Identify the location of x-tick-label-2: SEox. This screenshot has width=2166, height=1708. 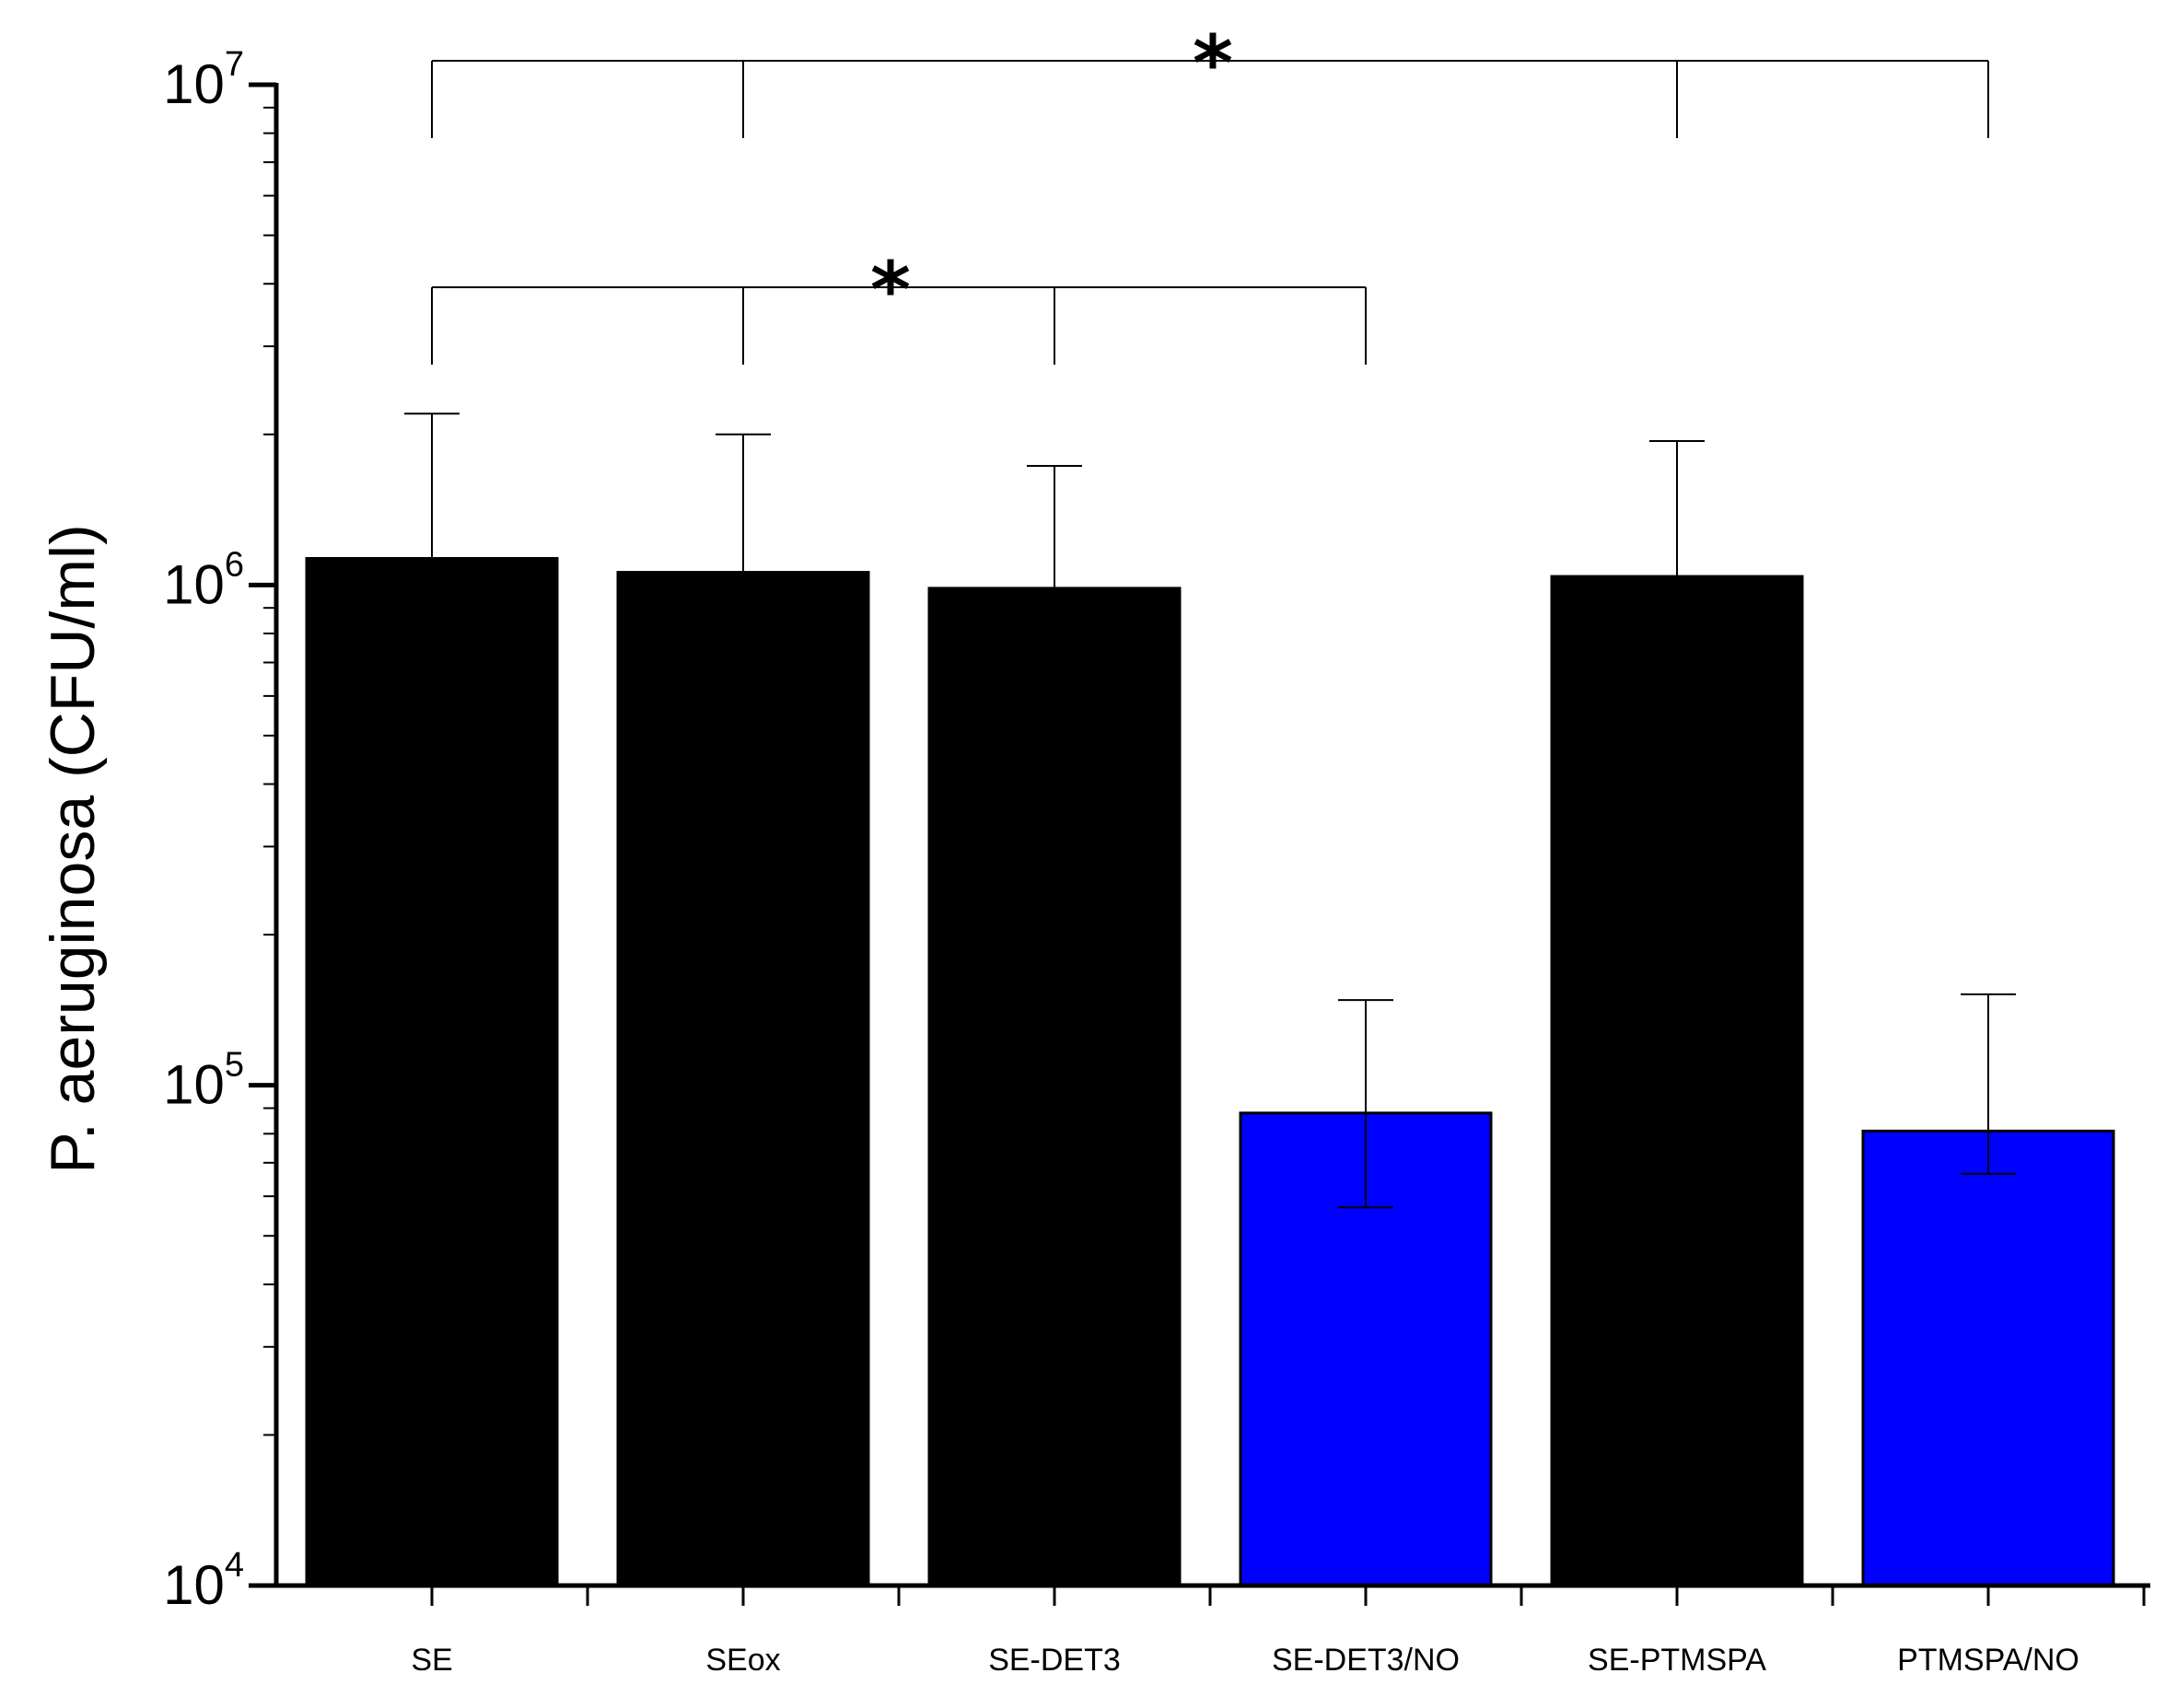
(742, 1660).